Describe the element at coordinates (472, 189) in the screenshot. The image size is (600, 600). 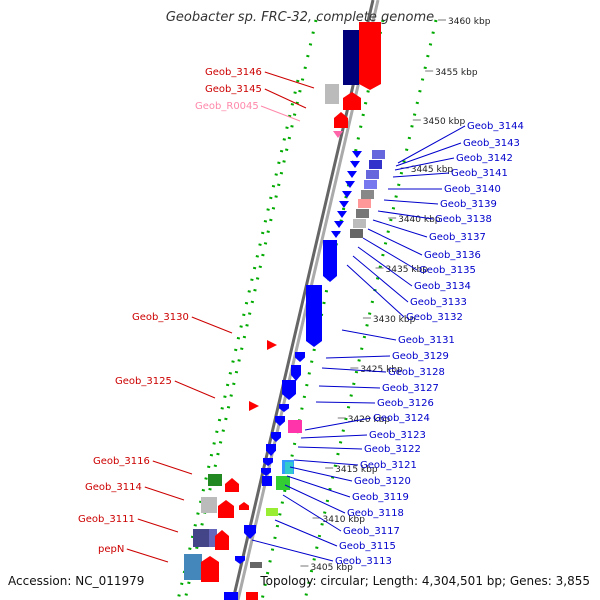
I see `gene-label-right: Geob_3140` at that location.